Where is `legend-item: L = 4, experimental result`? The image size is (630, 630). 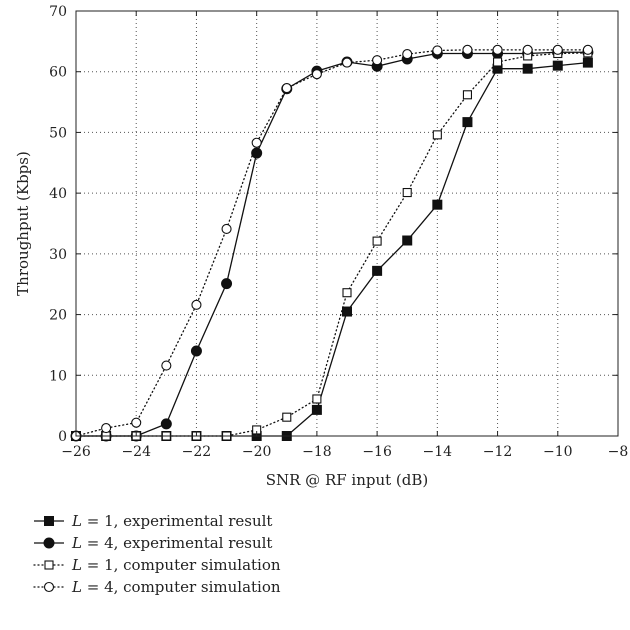 legend-item: L = 4, experimental result is located at coordinates (153, 543).